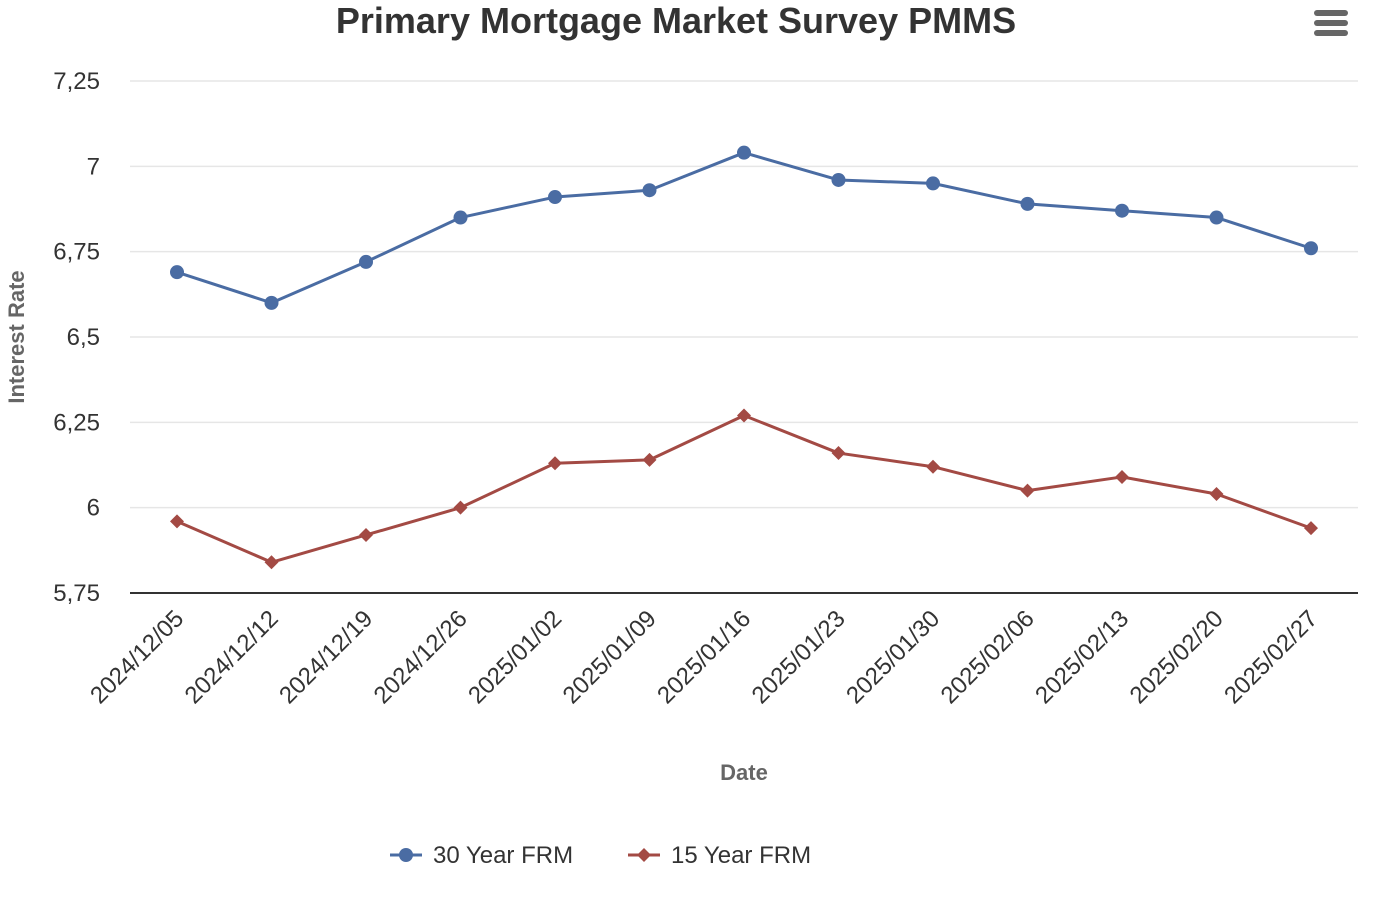  I want to click on x-axis-title: Date, so click(744, 772).